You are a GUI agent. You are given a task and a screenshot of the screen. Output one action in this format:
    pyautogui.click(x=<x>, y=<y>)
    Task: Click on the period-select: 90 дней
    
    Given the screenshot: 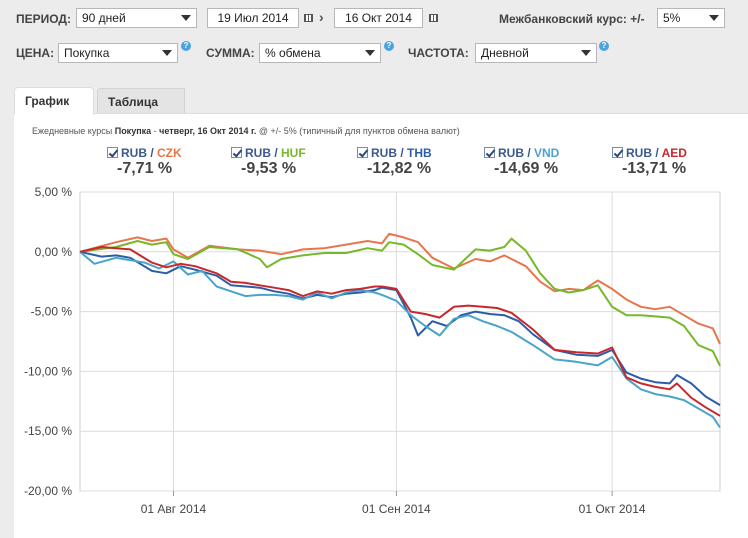 What is the action you would take?
    pyautogui.click(x=136, y=18)
    